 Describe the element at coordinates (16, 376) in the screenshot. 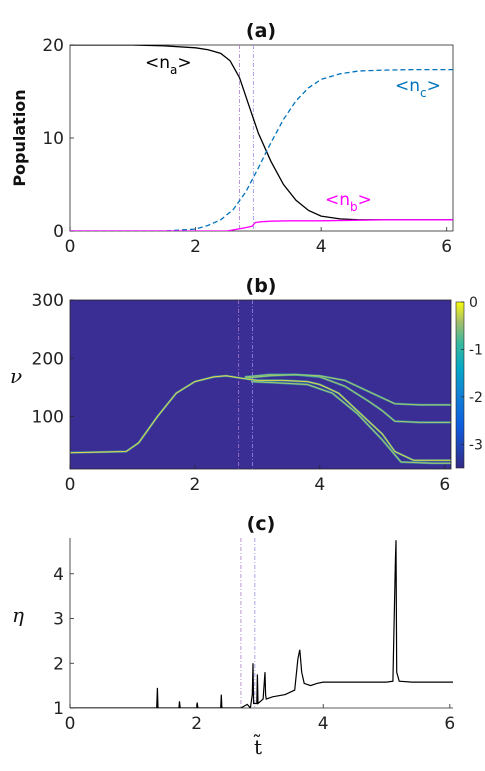

I see `panel-b-ylabel: ν` at that location.